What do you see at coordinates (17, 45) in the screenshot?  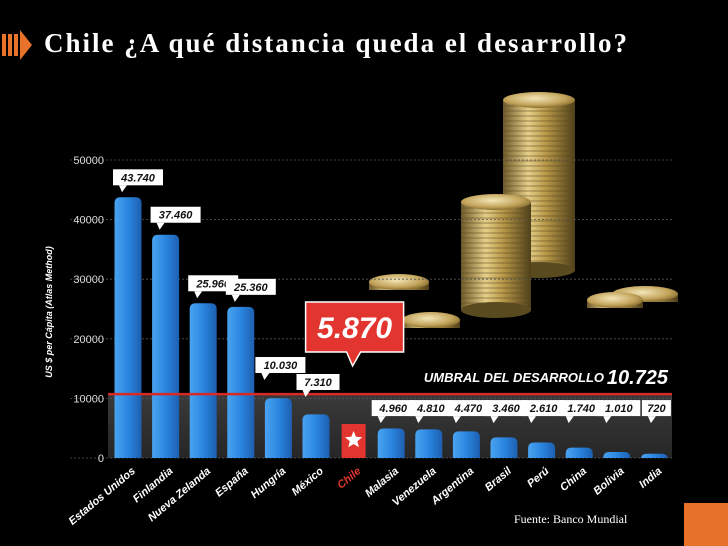 I see `slide-bullet-icon` at bounding box center [17, 45].